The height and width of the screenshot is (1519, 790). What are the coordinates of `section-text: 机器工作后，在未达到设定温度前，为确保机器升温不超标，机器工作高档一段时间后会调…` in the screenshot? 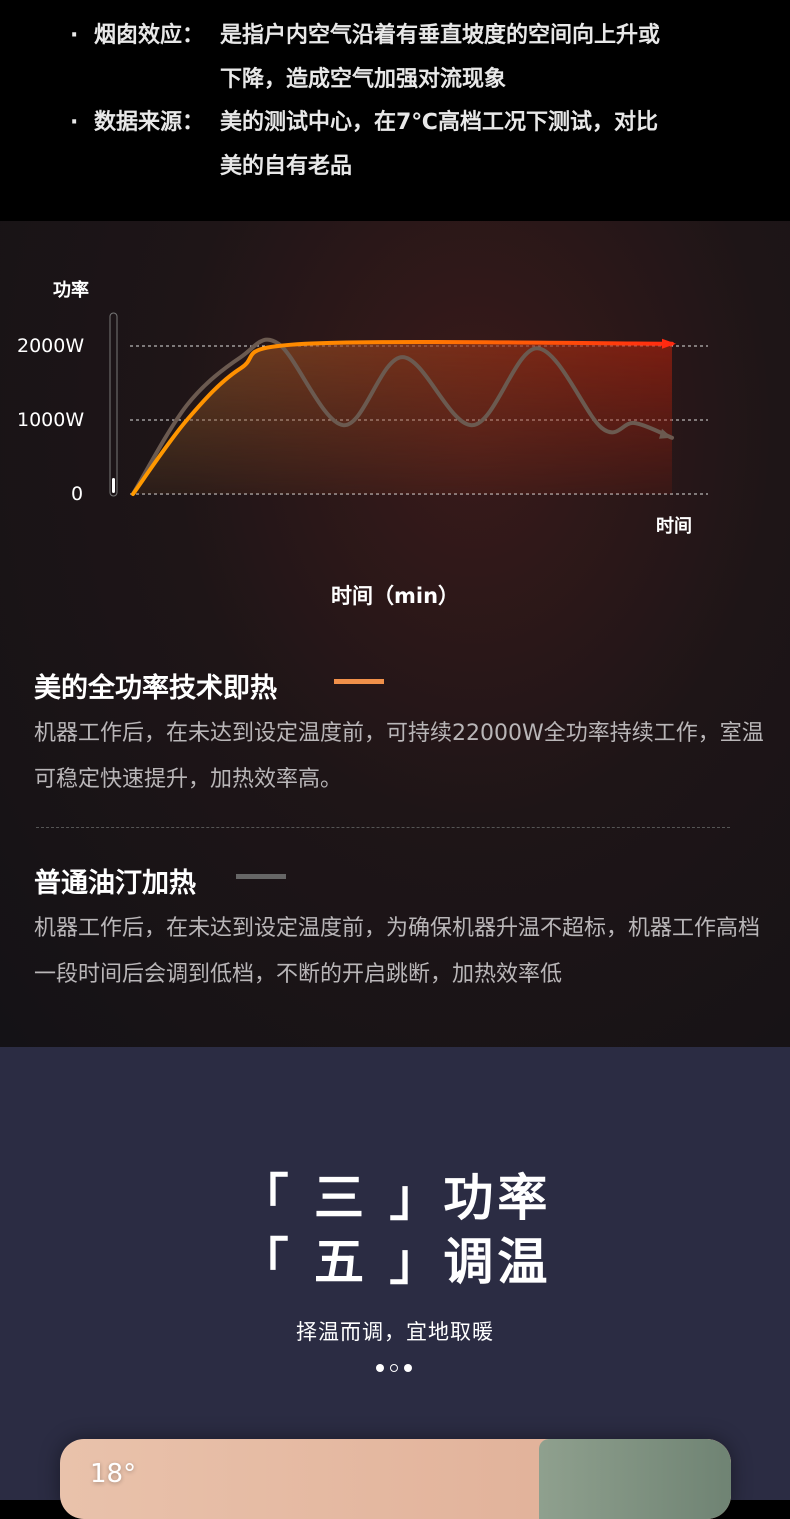 It's located at (397, 951).